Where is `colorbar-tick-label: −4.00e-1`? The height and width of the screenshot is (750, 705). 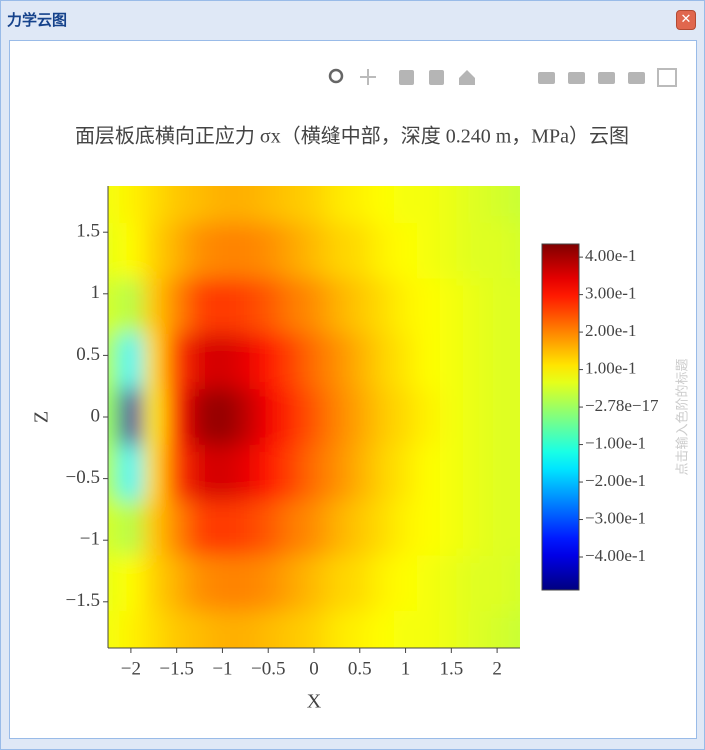 colorbar-tick-label: −4.00e-1 is located at coordinates (615, 555).